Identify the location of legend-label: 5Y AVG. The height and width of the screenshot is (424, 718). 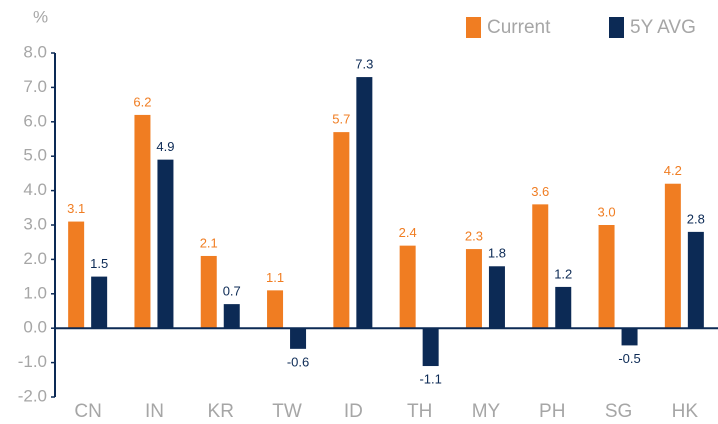
(663, 27).